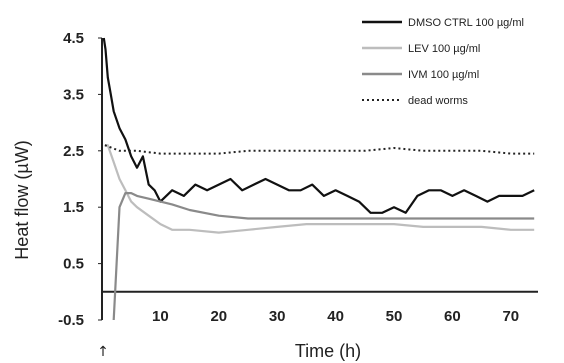  Describe the element at coordinates (160, 316) in the screenshot. I see `x-tick-label: 10` at that location.